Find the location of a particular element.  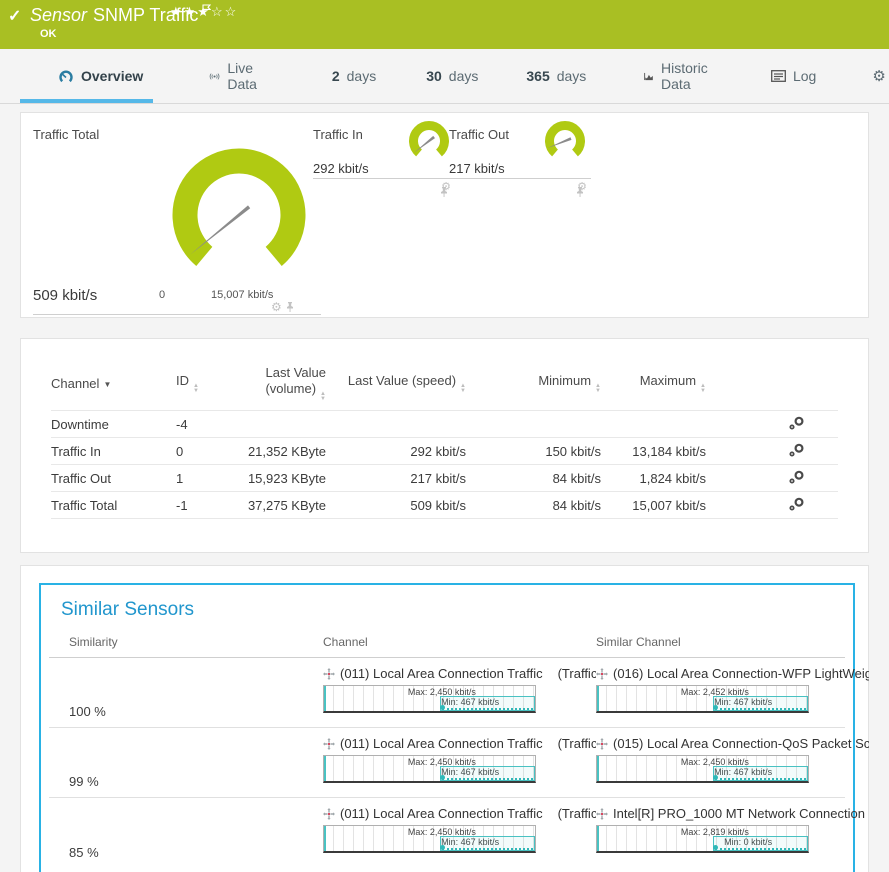

tab-365-days: 365 days is located at coordinates (556, 76).